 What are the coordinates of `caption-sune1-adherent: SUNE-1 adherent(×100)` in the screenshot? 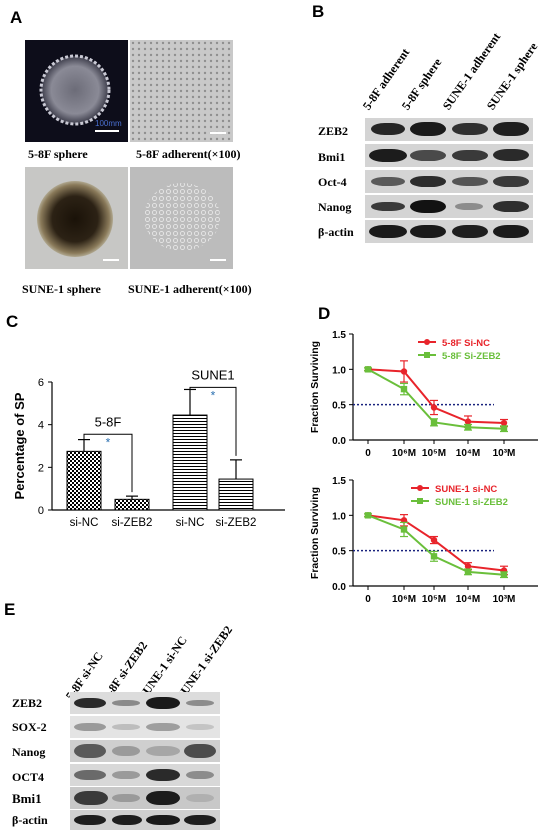 It's located at (190, 289).